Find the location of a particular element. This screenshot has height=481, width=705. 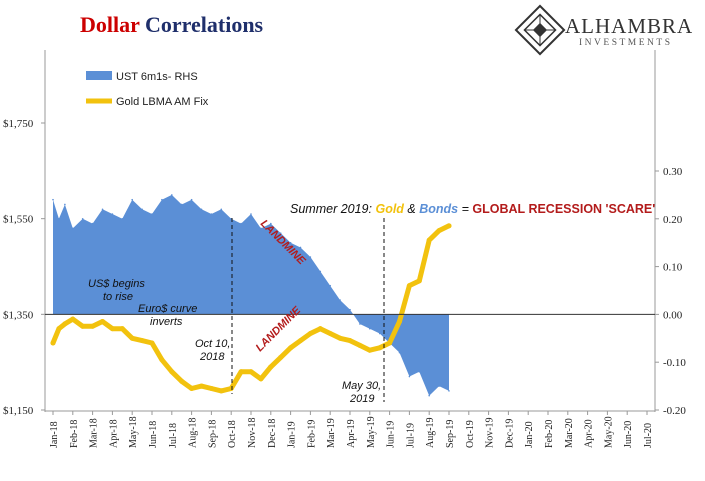

x-tick-label: Mar-19 is located at coordinates (331, 433).